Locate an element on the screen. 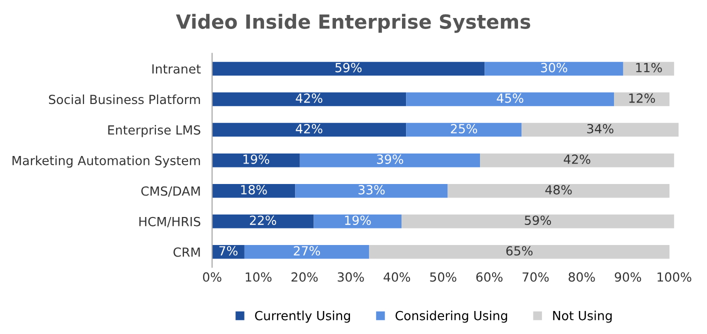 This screenshot has height=334, width=707. data-label: 7% is located at coordinates (228, 251).